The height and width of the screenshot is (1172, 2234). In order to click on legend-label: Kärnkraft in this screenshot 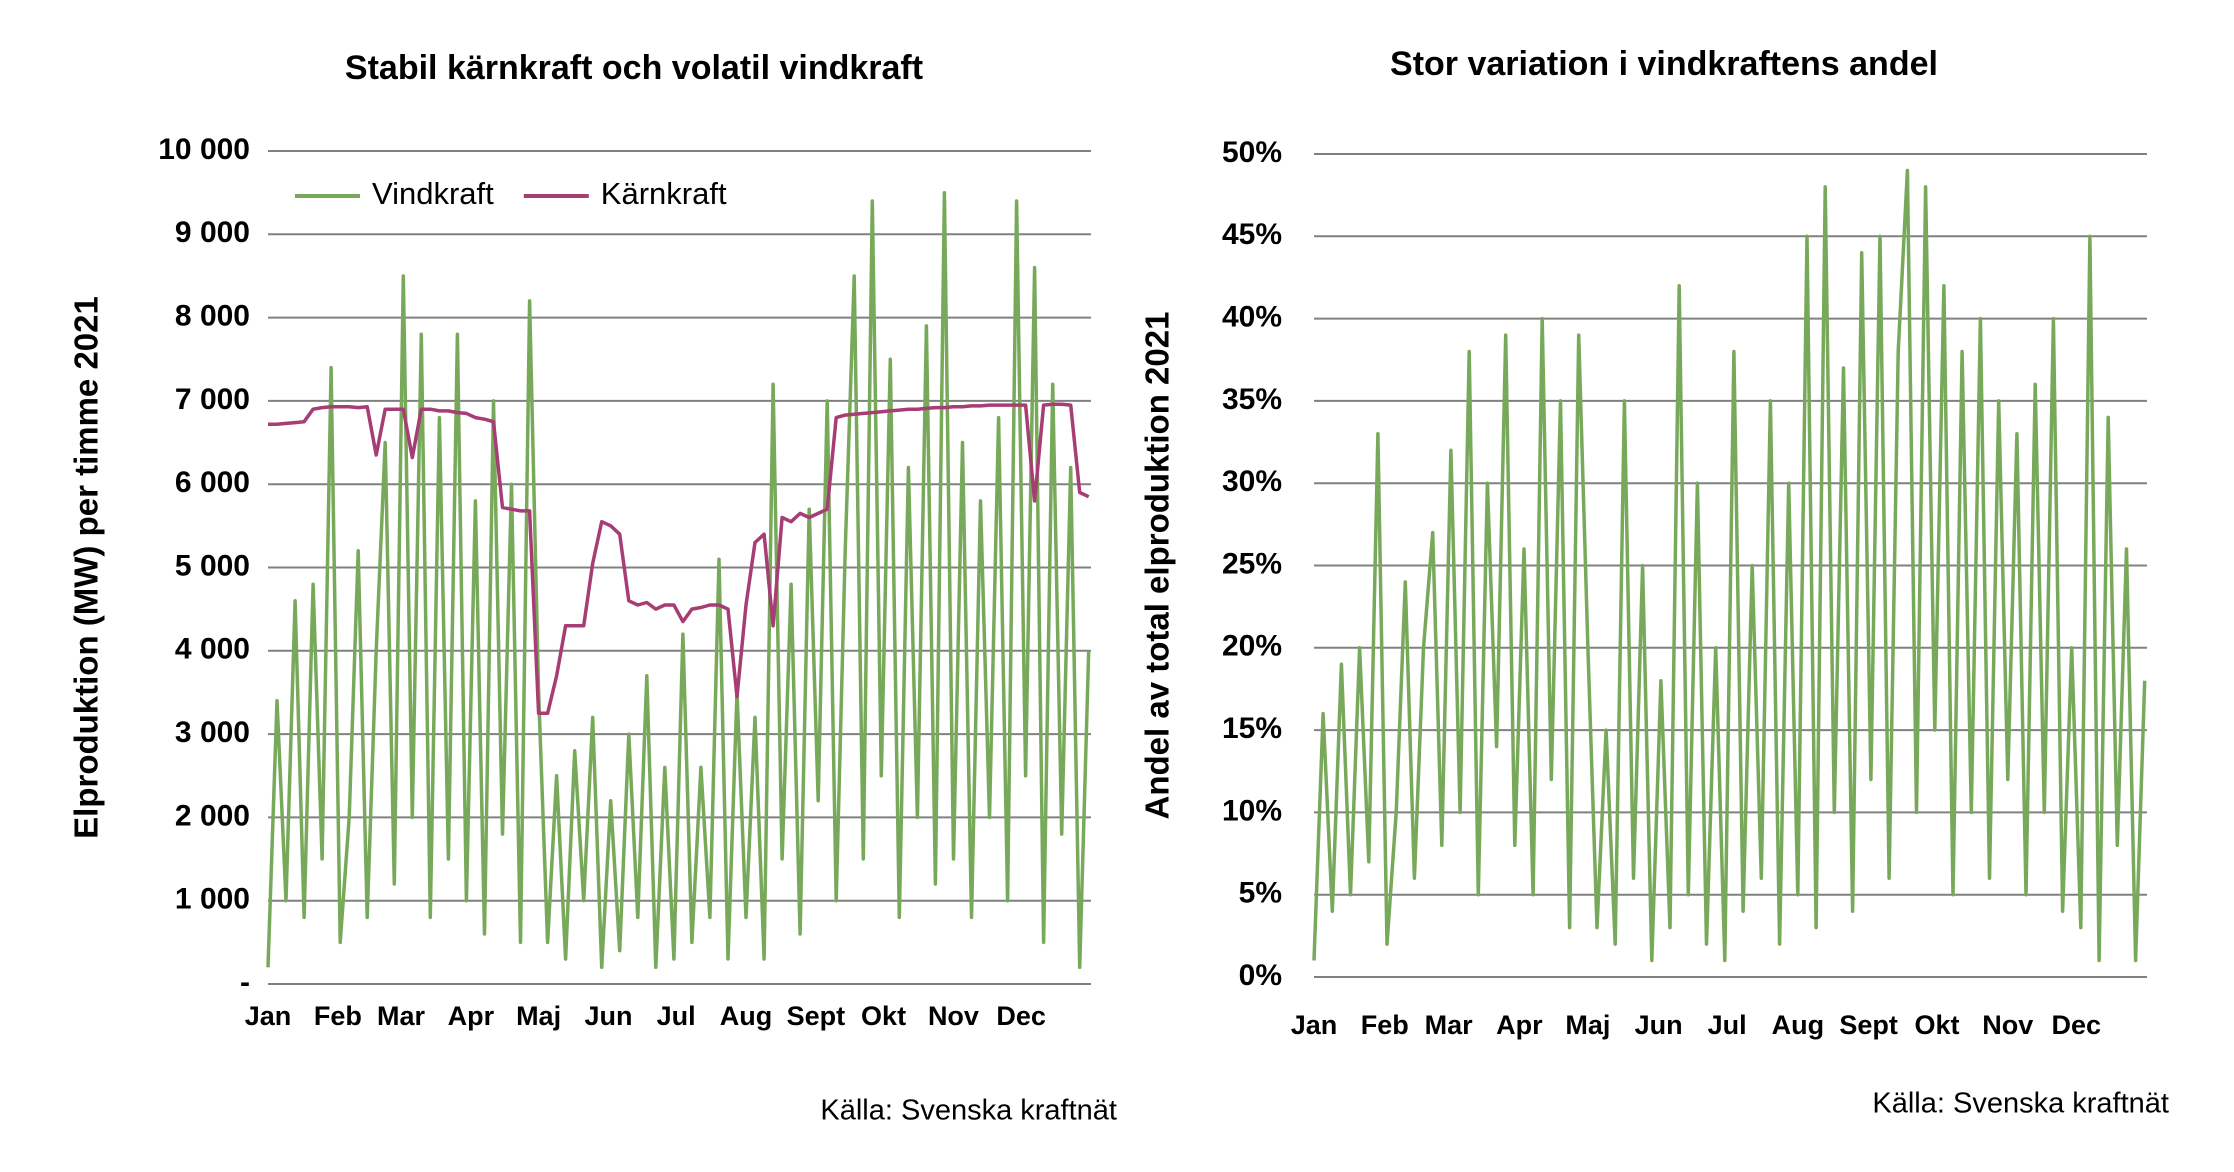, I will do `click(664, 193)`.